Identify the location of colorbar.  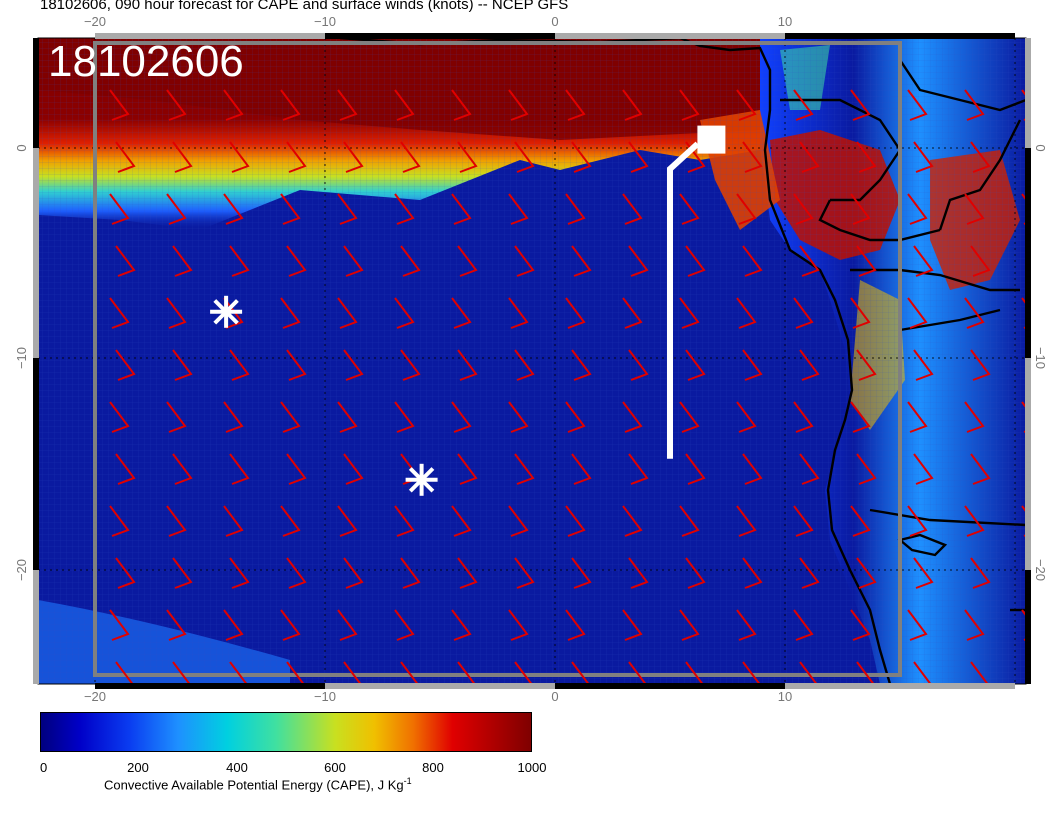
(286, 732).